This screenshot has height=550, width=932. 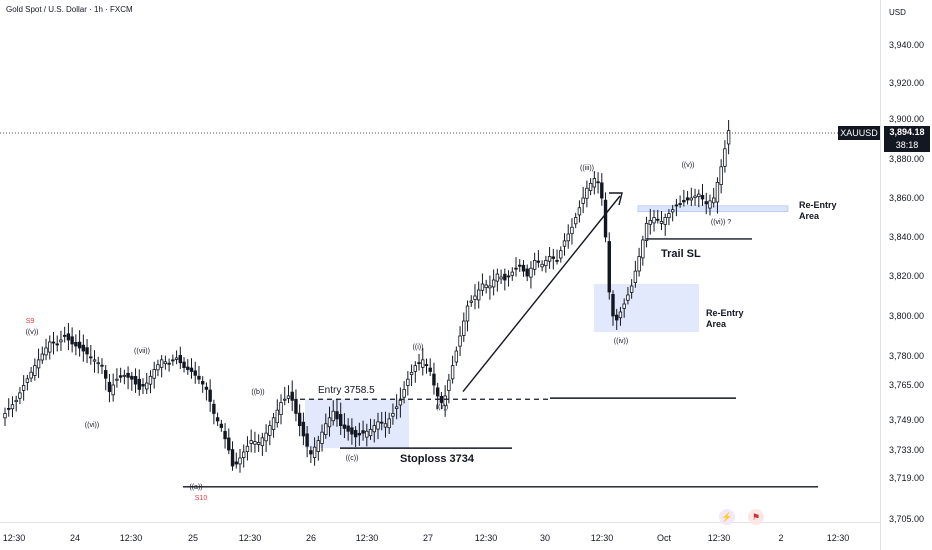 I want to click on time-axis-divider, so click(x=440, y=522).